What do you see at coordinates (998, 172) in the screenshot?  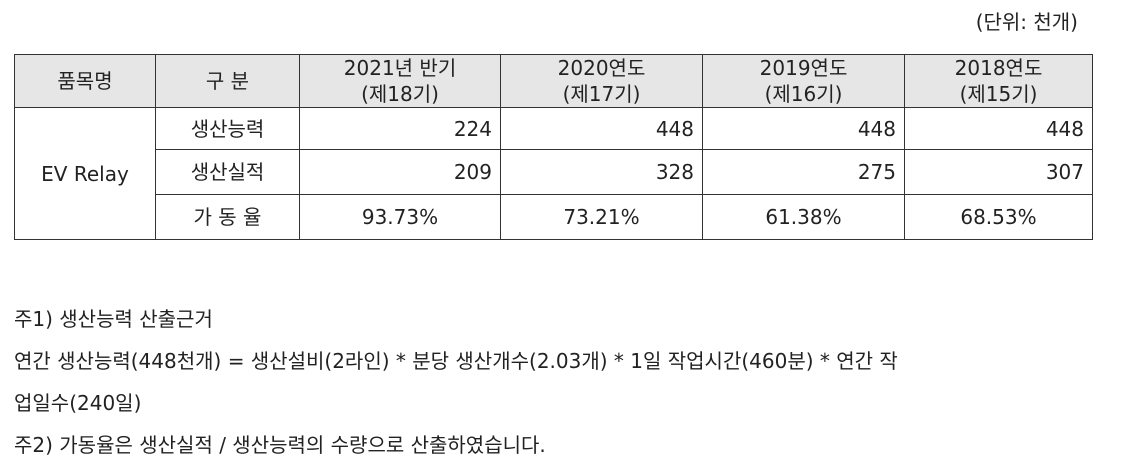 I see `table-cell: 307` at bounding box center [998, 172].